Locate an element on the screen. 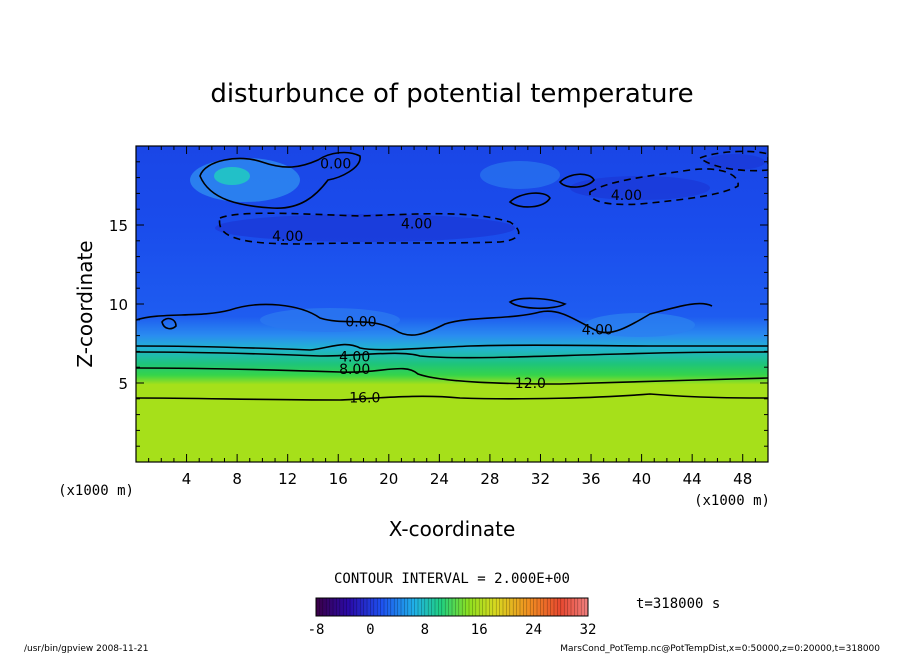 Image resolution: width=904 pixels, height=654 pixels. colorbar-tick-label: 32 is located at coordinates (588, 630).